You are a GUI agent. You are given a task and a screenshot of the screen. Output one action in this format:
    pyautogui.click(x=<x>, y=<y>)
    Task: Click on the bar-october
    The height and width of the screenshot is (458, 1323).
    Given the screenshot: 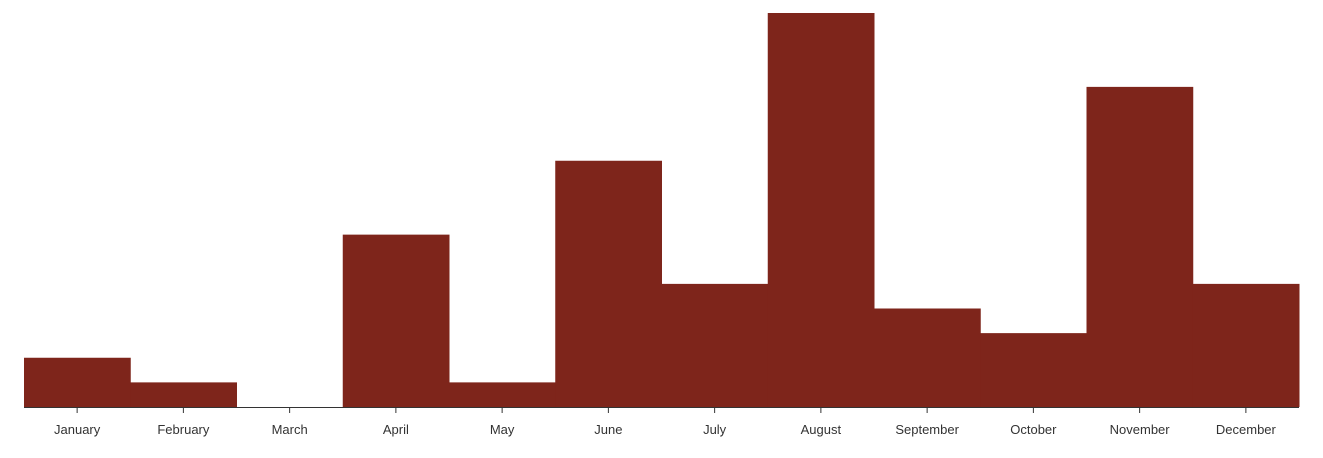 What is the action you would take?
    pyautogui.click(x=1033, y=370)
    